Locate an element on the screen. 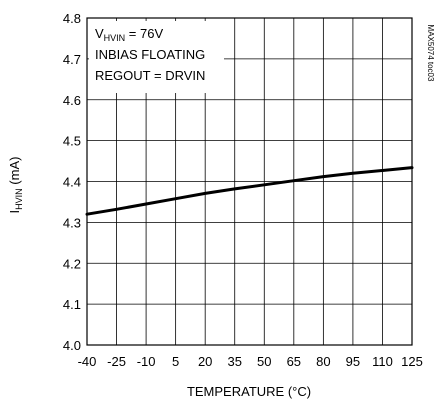 The height and width of the screenshot is (402, 435). x-tick-label: 110 is located at coordinates (382, 361).